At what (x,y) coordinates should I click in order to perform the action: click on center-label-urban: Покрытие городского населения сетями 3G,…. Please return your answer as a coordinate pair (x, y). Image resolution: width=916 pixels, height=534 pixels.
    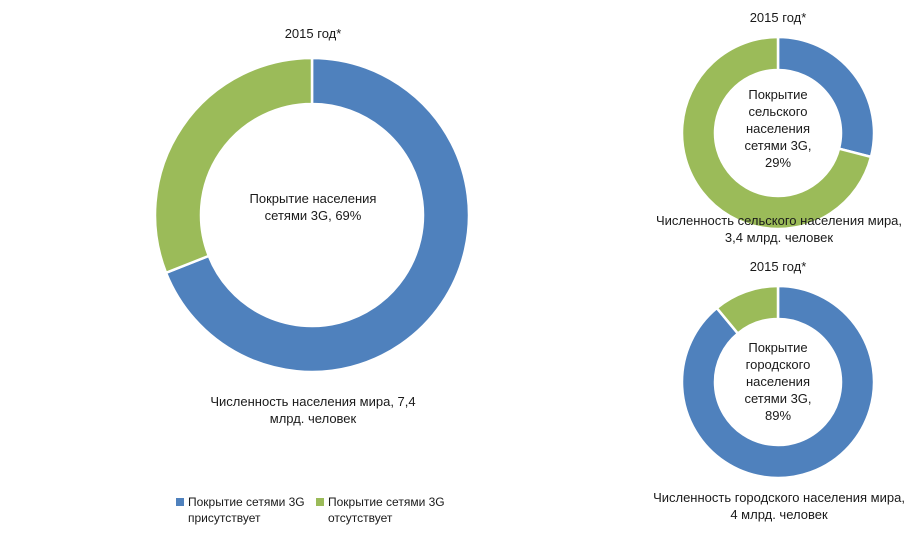
    Looking at the image, I should click on (778, 381).